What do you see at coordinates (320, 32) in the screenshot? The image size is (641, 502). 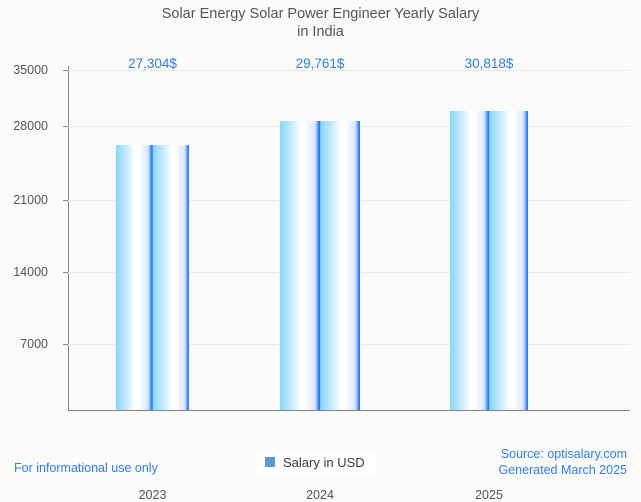 I see `chart-title-line-2: in India` at bounding box center [320, 32].